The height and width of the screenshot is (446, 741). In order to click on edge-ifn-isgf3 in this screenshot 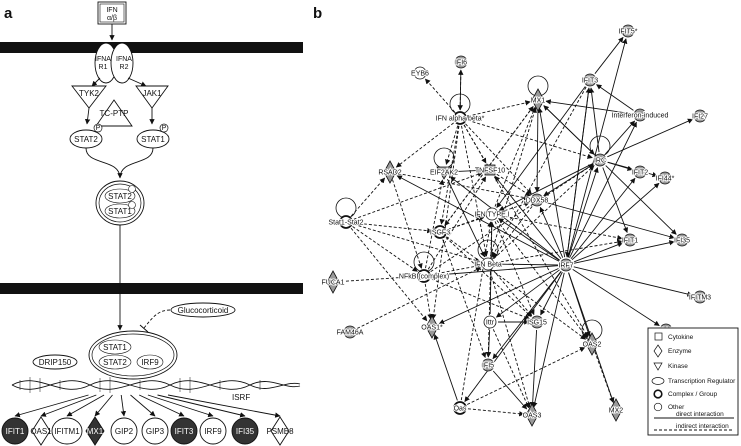, I will do `click(449, 175)`.